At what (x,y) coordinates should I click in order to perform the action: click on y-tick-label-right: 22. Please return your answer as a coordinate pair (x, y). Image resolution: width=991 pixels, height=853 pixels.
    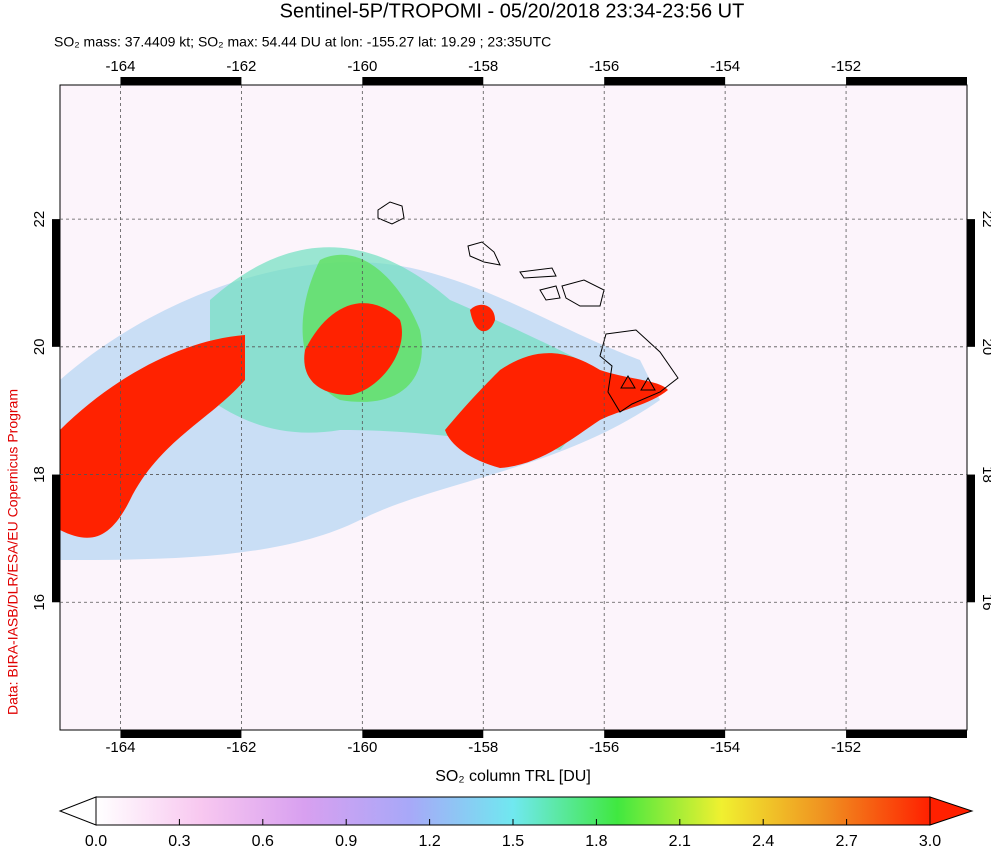
    Looking at the image, I should click on (985, 219).